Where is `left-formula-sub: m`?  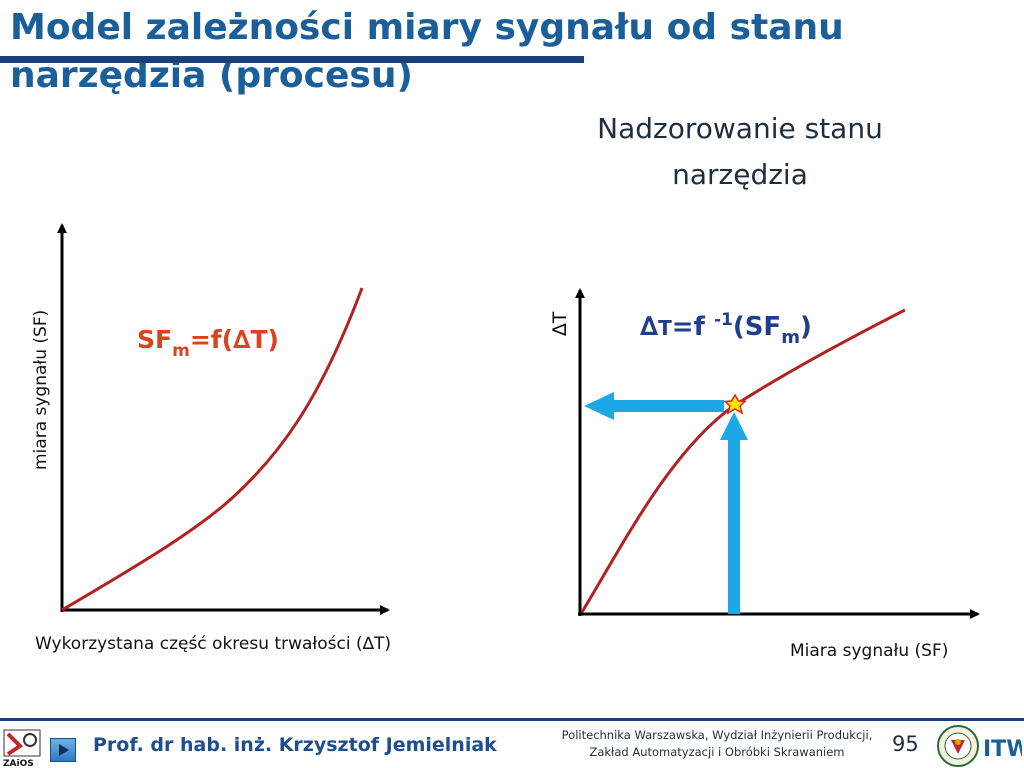
left-formula-sub: m is located at coordinates (181, 351).